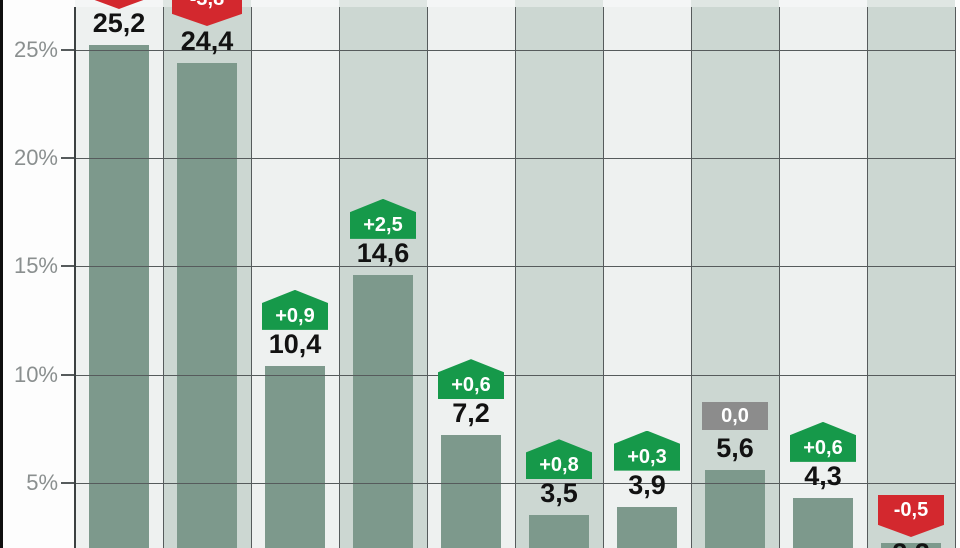 This screenshot has height=548, width=960. I want to click on change-badge-label: -3,8, so click(207, 7).